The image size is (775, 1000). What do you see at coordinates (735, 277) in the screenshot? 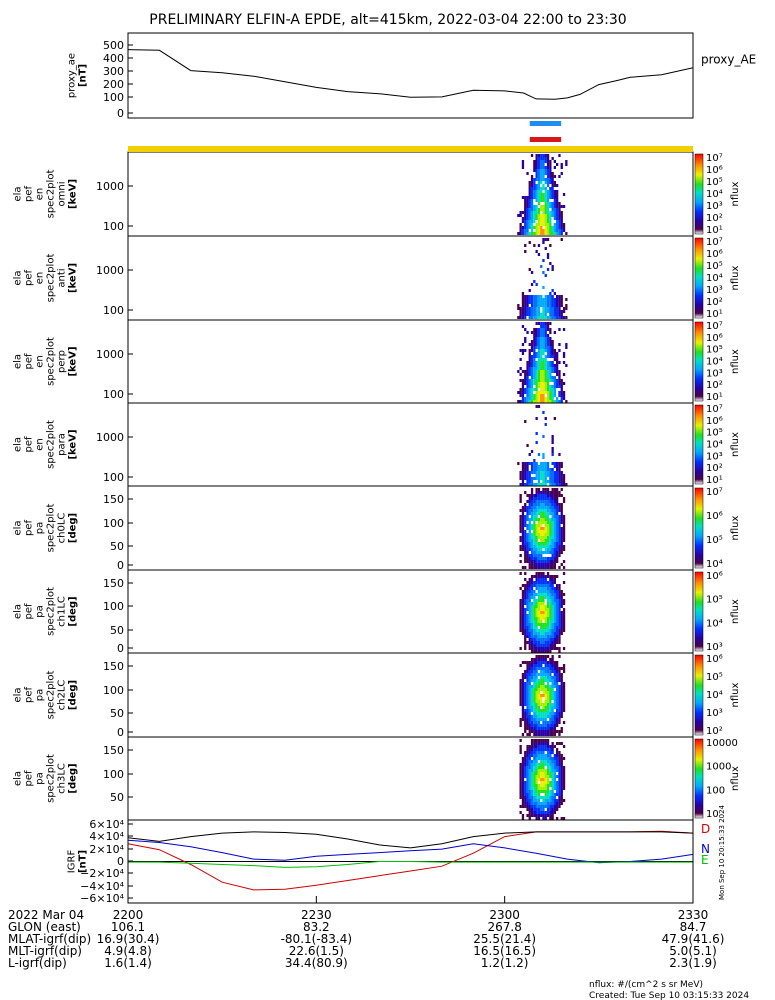
I see `colorbar-label: nflux` at bounding box center [735, 277].